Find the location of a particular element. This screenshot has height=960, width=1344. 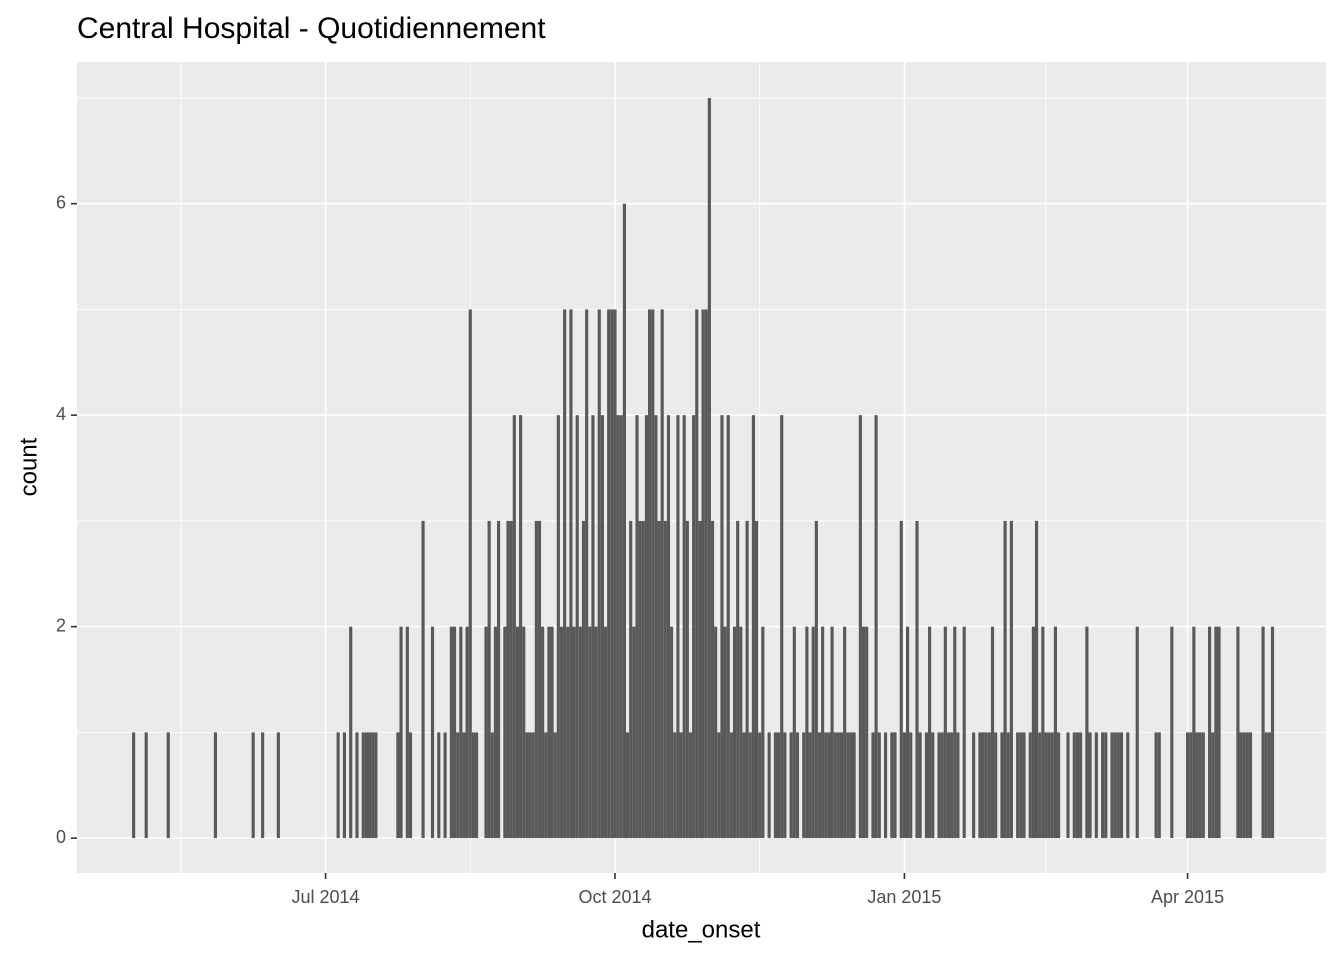

x-tick-label: Apr 2015 is located at coordinates (1187, 897).